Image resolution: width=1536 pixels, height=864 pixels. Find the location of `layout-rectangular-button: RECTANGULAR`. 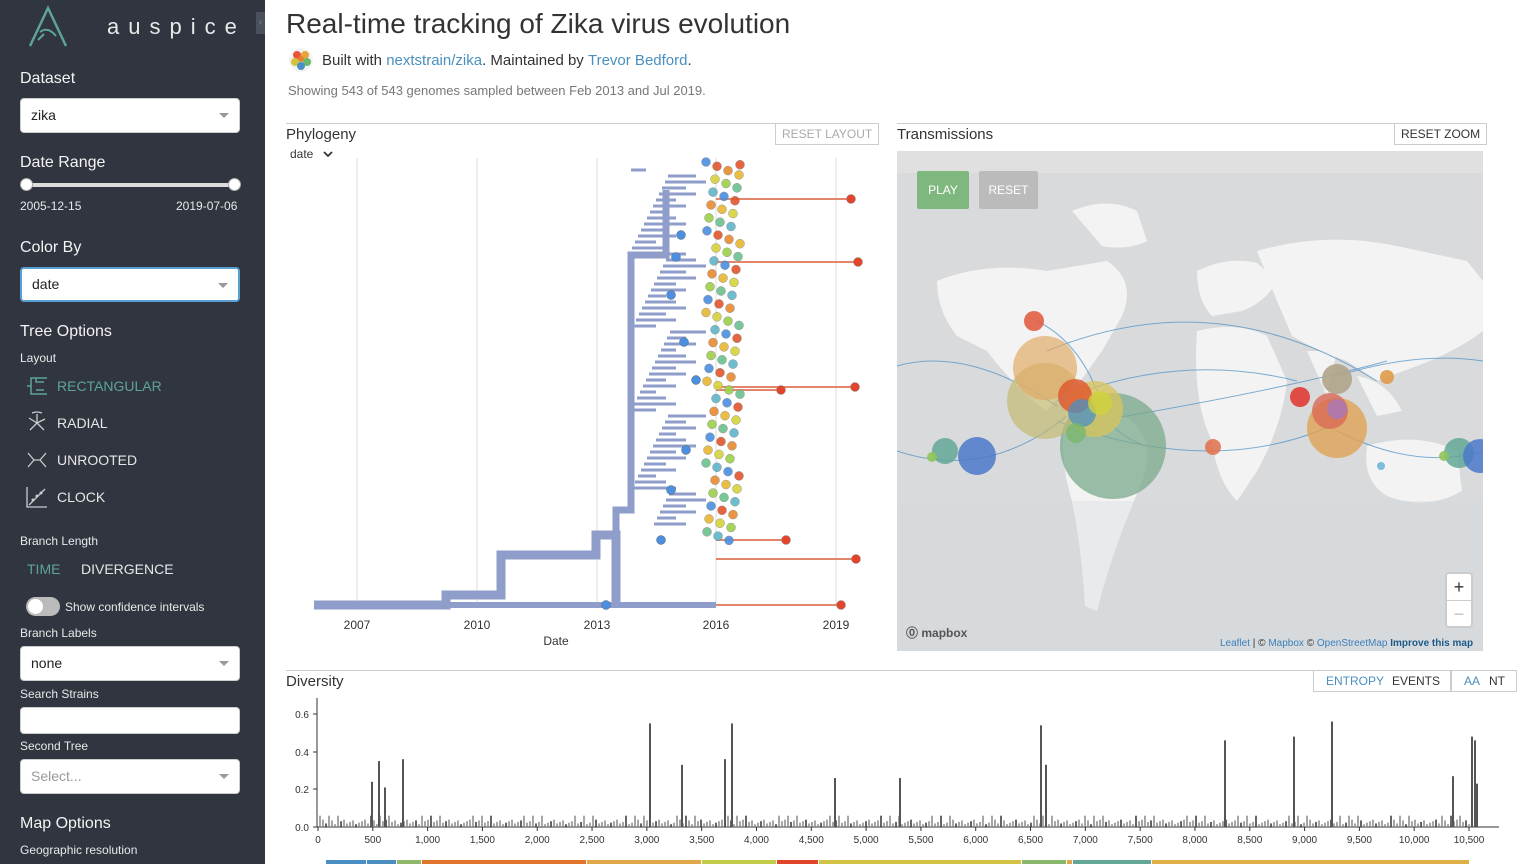

layout-rectangular-button: RECTANGULAR is located at coordinates (93, 386).